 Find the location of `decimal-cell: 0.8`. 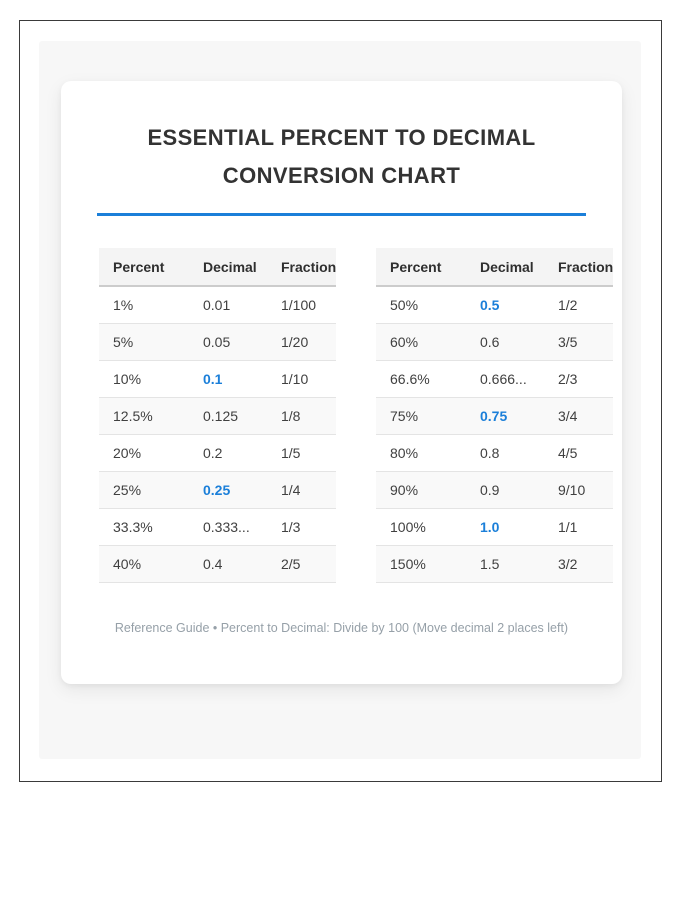

decimal-cell: 0.8 is located at coordinates (505, 453).